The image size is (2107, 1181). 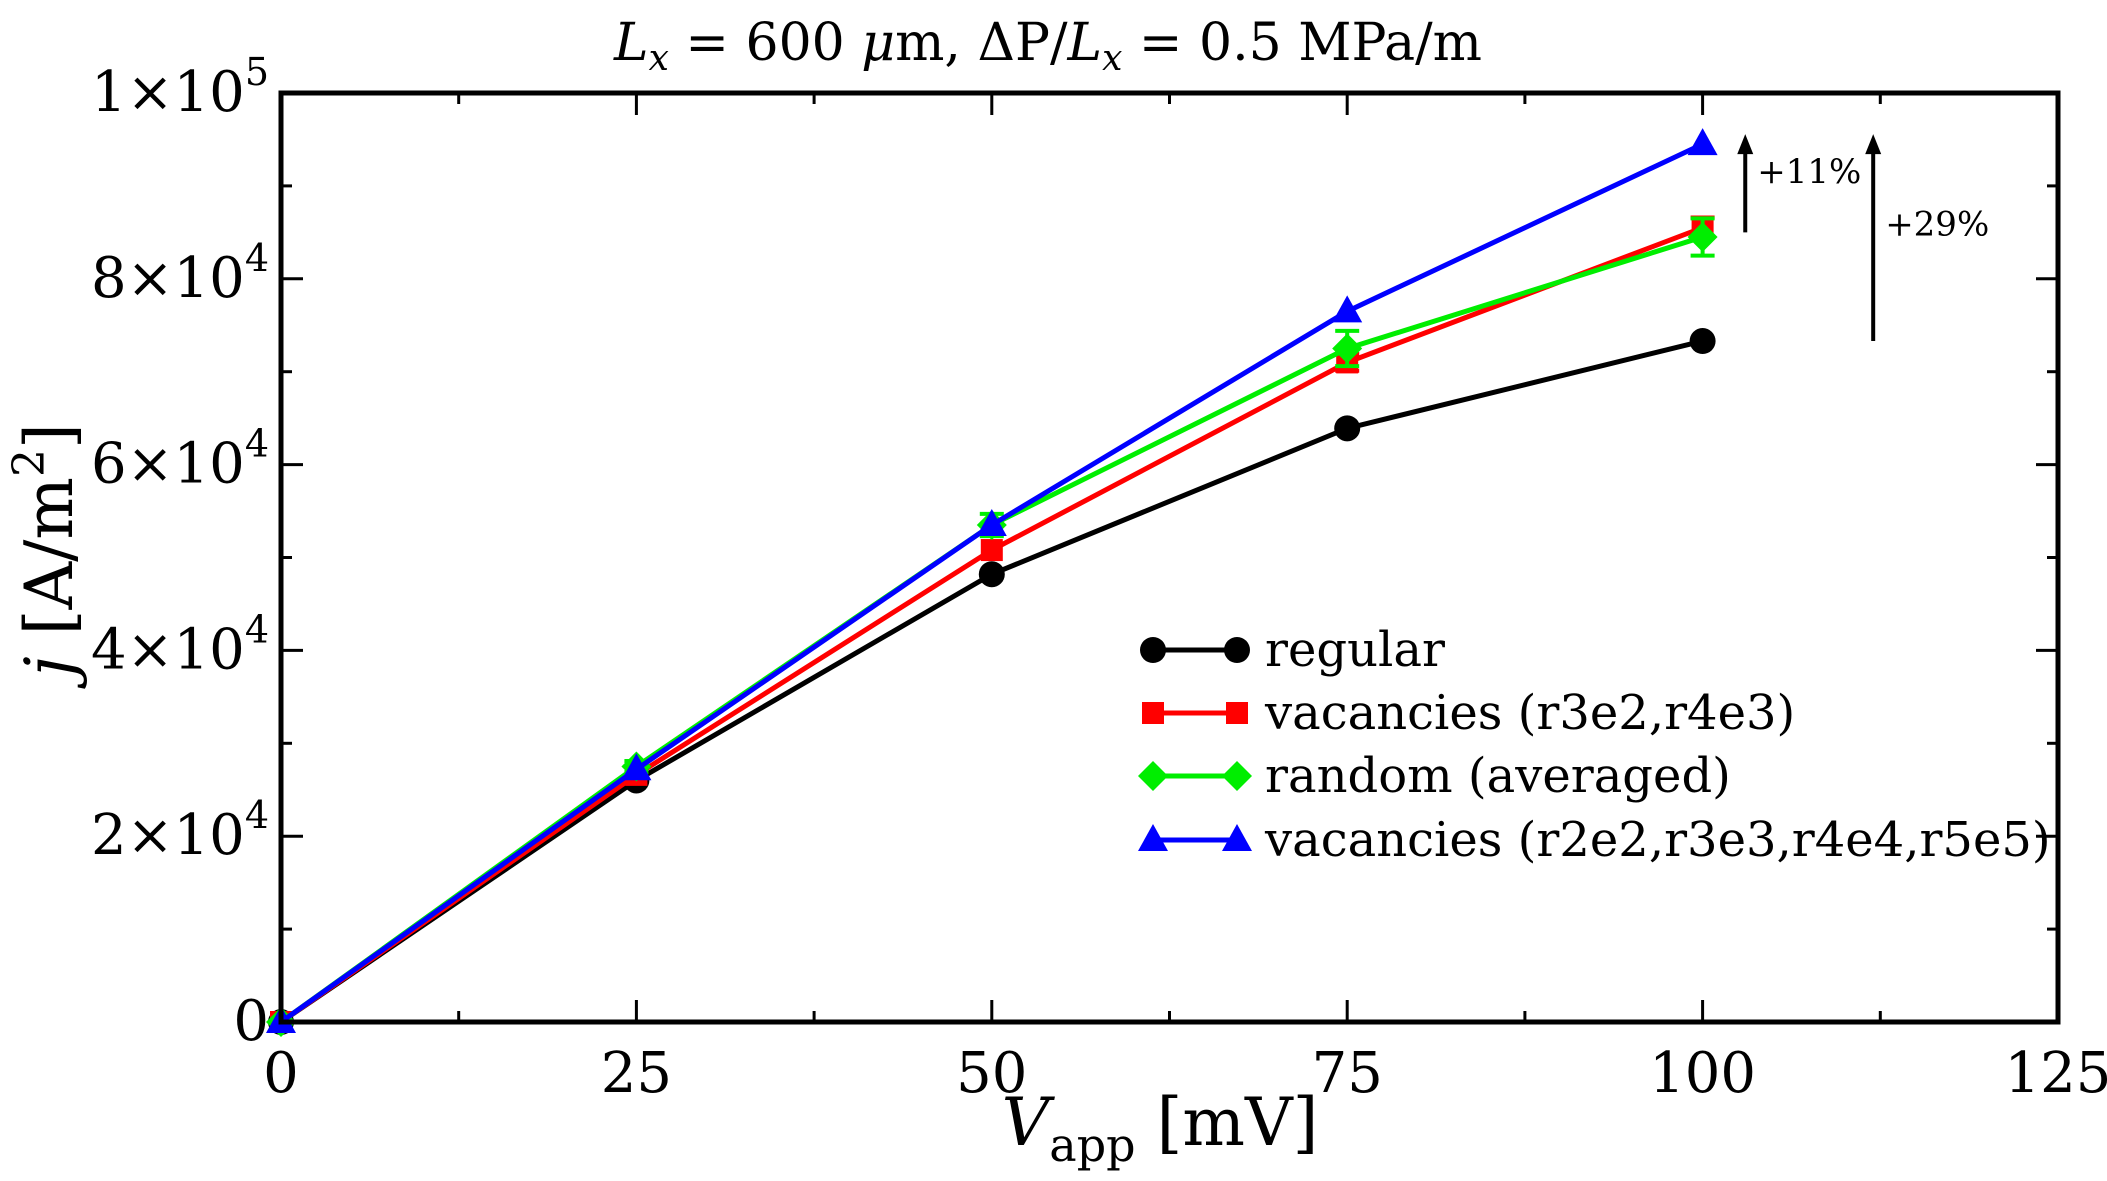 What do you see at coordinates (636, 1073) in the screenshot?
I see `x-tick-label: 25` at bounding box center [636, 1073].